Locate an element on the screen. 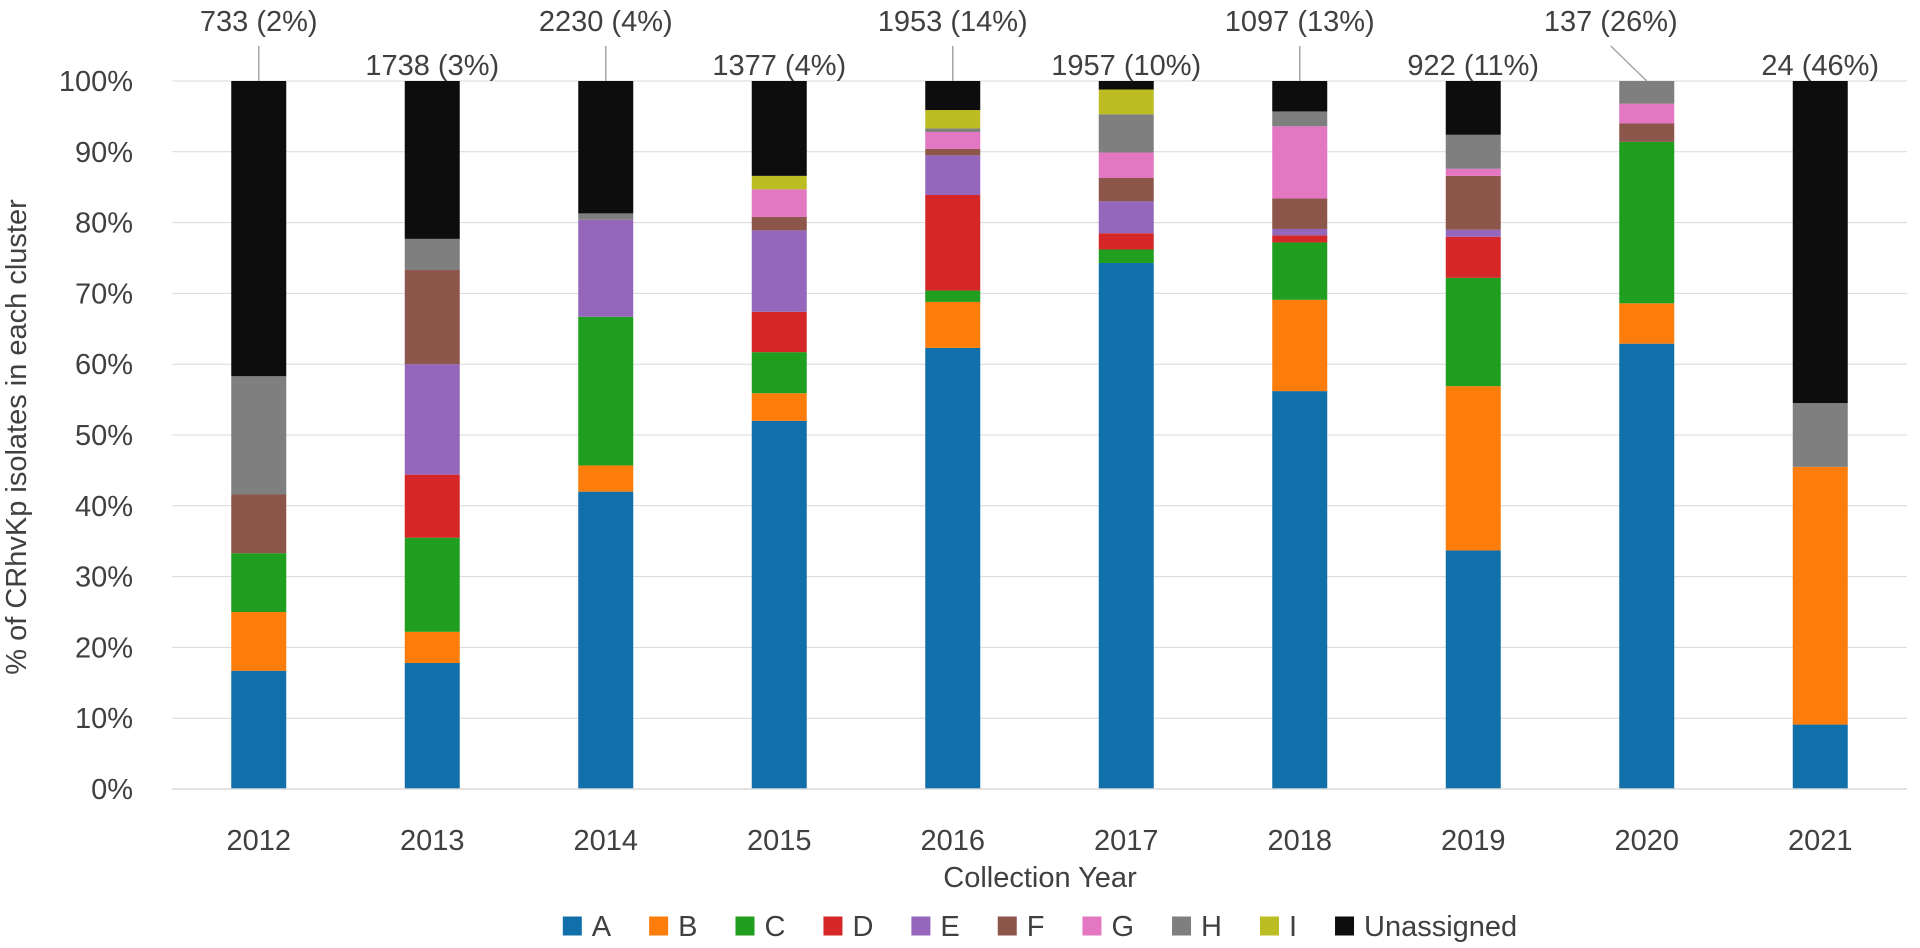 Image resolution: width=1920 pixels, height=948 pixels. bar-segment-a-2017 is located at coordinates (1126, 525).